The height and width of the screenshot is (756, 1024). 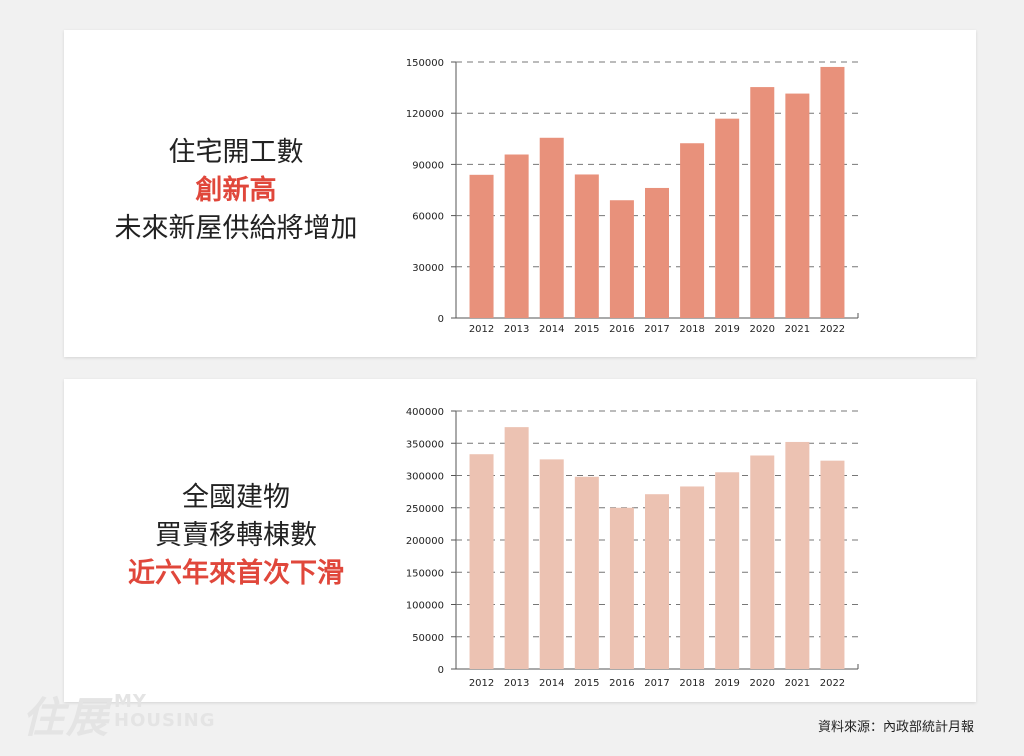 I want to click on y-tick-label: 400000, so click(x=425, y=412).